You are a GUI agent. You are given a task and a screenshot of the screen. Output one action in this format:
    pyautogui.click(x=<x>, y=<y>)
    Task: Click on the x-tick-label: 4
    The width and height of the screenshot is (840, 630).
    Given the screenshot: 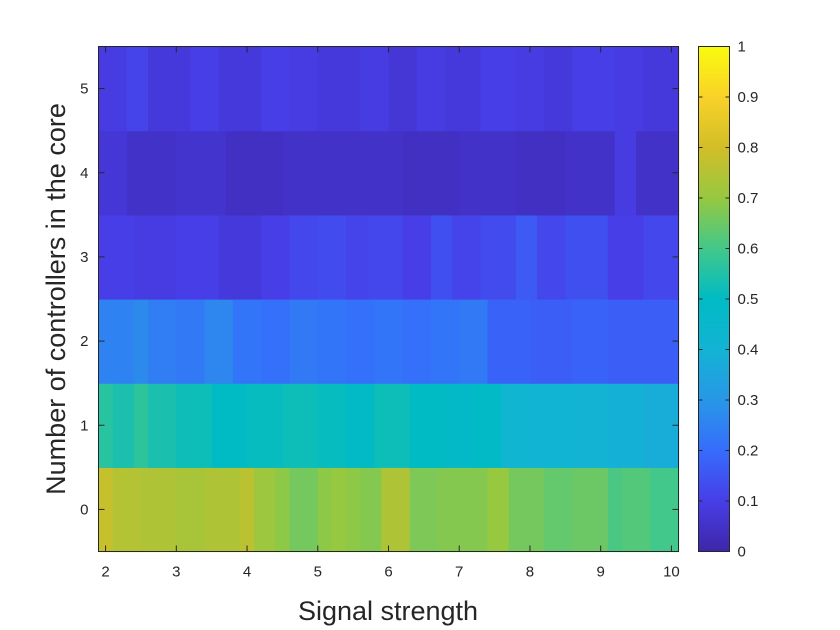 What is the action you would take?
    pyautogui.click(x=247, y=572)
    